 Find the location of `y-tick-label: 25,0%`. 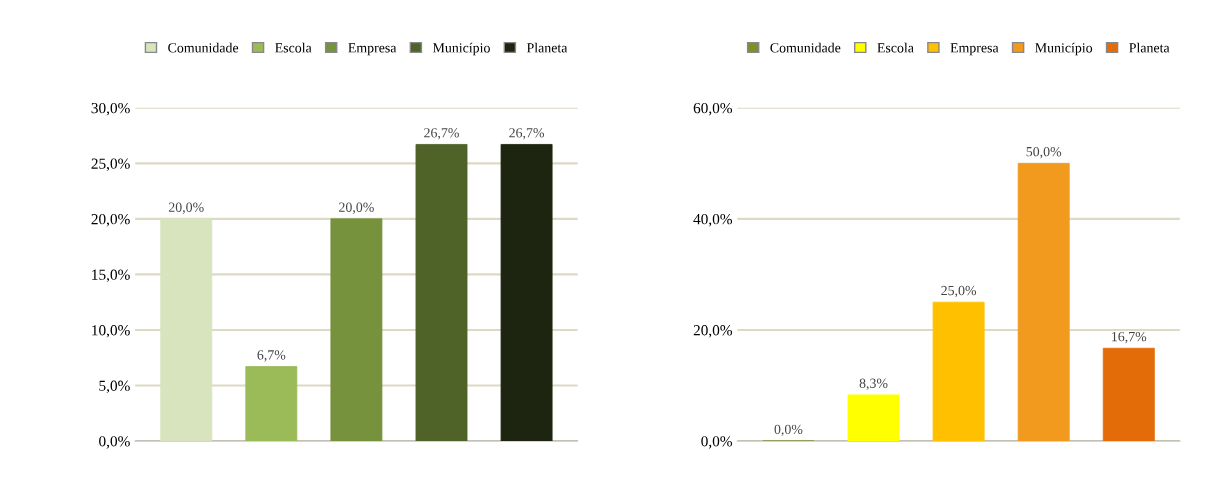

y-tick-label: 25,0% is located at coordinates (110, 164).